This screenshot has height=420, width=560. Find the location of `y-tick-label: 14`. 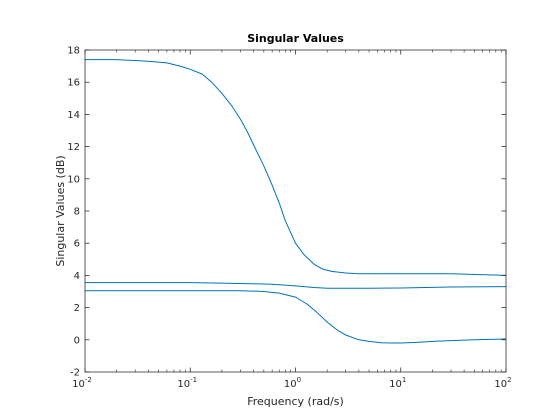

y-tick-label: 14 is located at coordinates (73, 115).